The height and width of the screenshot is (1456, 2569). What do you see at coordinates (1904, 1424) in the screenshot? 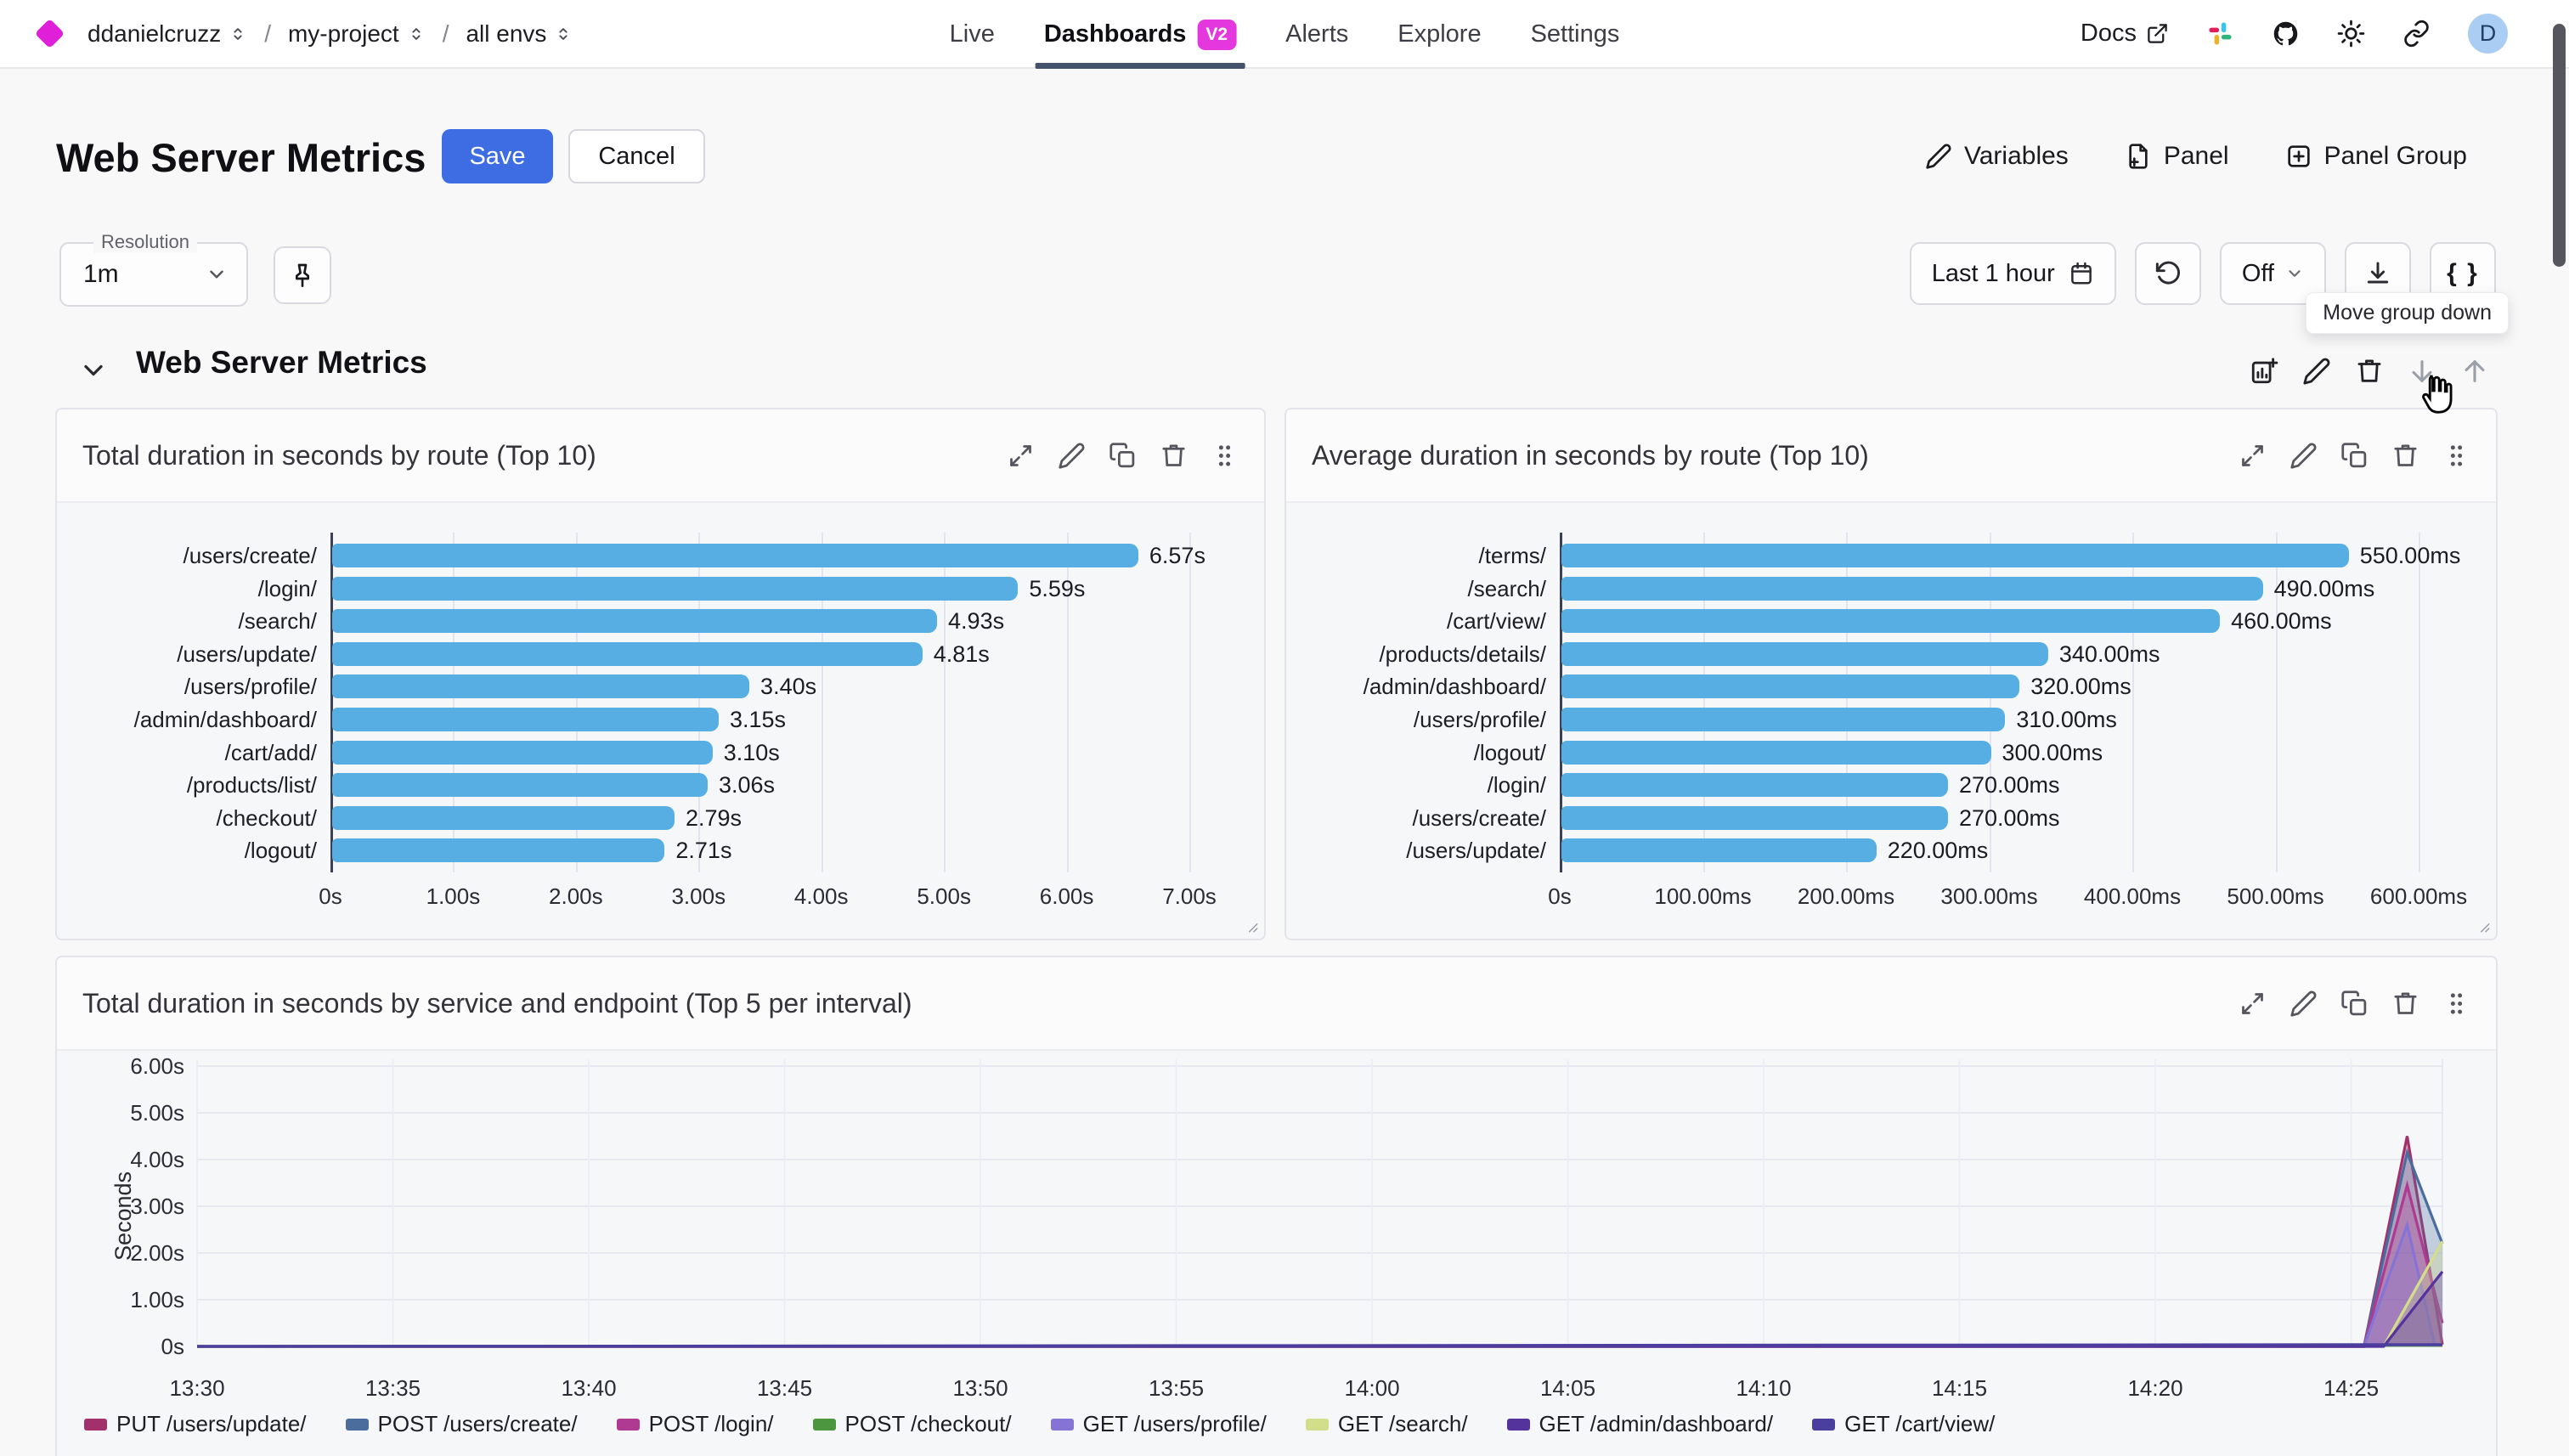
I see `legend-item: GET /cart/view/` at bounding box center [1904, 1424].